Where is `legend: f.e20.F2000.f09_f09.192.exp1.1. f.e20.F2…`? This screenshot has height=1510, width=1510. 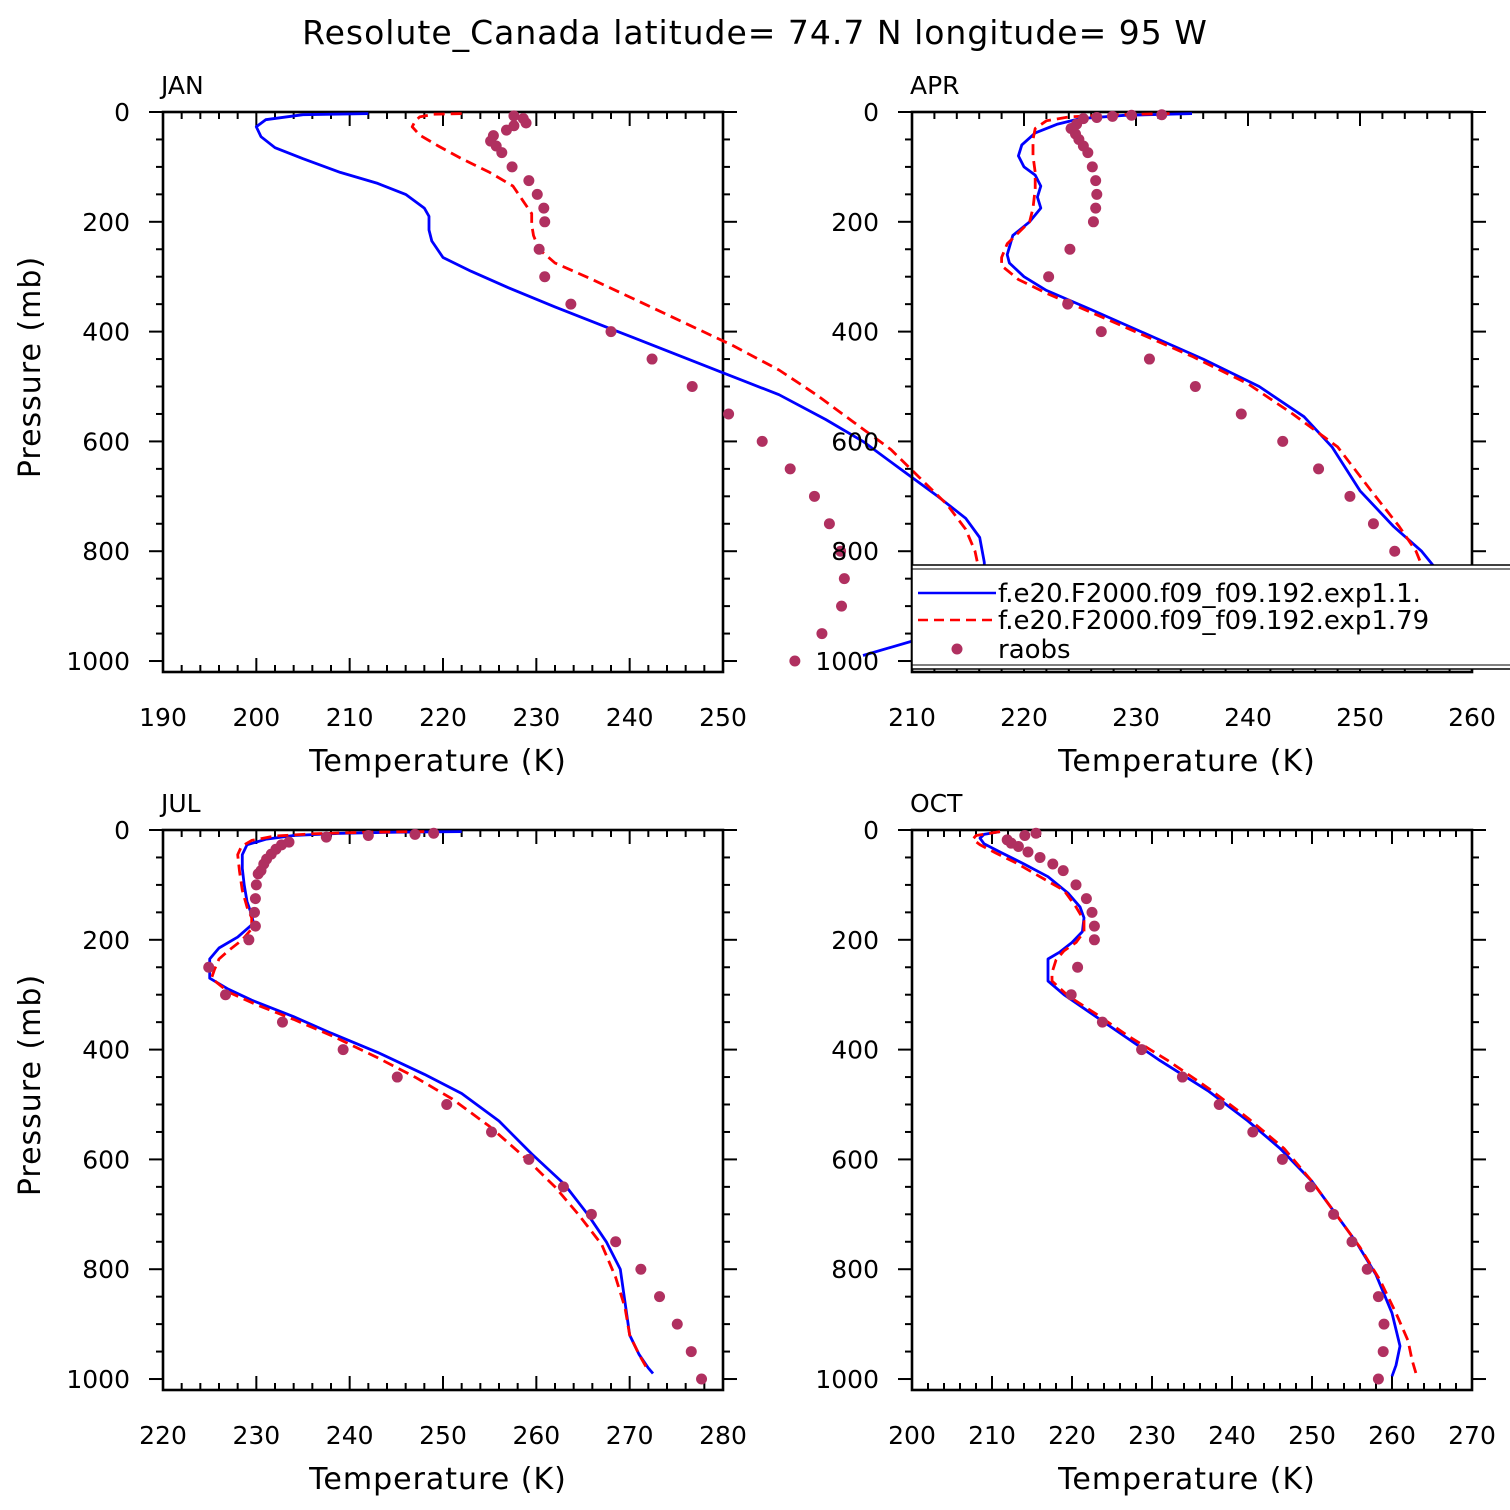
legend: f.e20.F2000.f09_f09.192.exp1.1. f.e20.F2… is located at coordinates (1210, 617).